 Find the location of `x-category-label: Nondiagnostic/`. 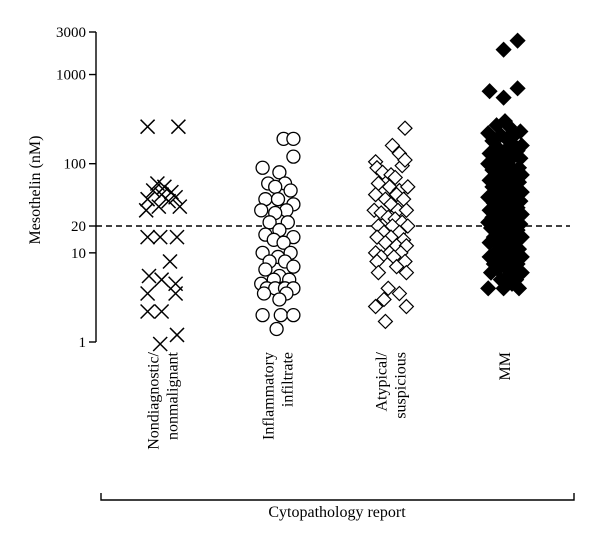

x-category-label: Nondiagnostic/ is located at coordinates (154, 400).